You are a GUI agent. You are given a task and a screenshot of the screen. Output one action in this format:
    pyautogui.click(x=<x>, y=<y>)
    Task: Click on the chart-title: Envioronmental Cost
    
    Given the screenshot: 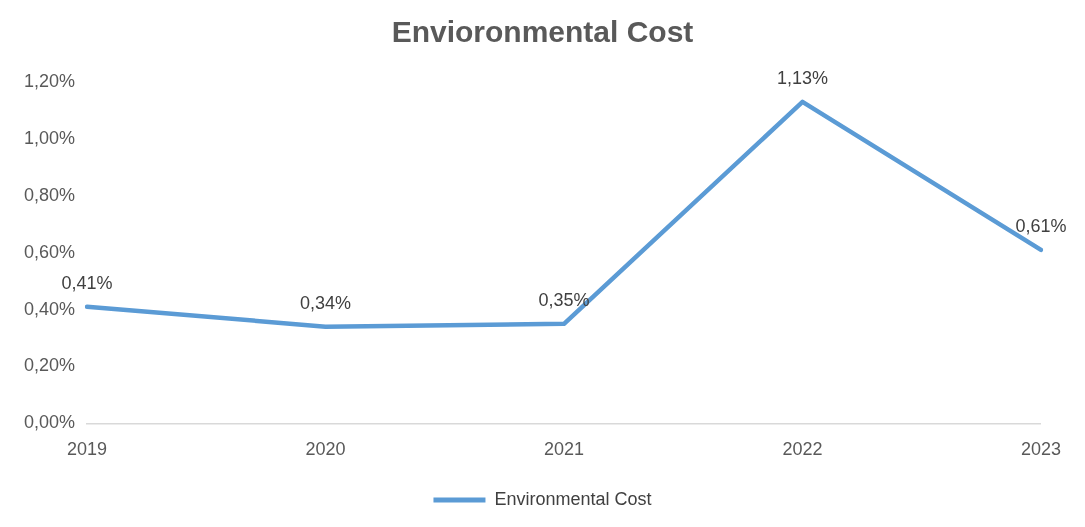 What is the action you would take?
    pyautogui.click(x=542, y=32)
    